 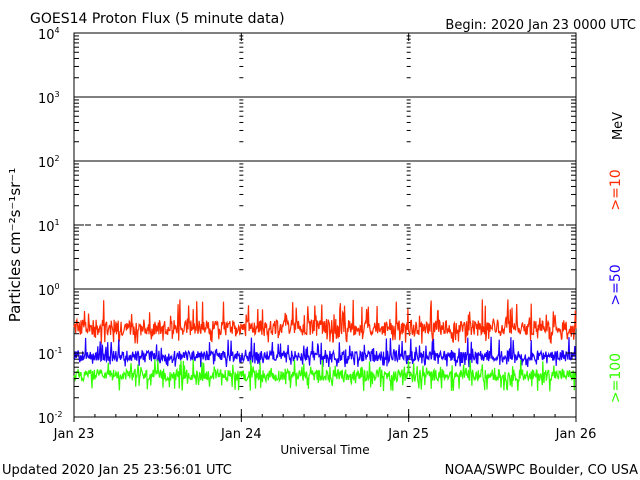 I want to click on y-tick-exponent: 1, so click(x=57, y=222).